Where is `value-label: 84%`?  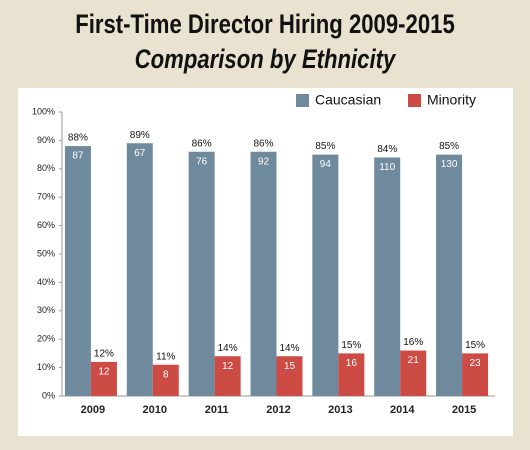
value-label: 84% is located at coordinates (387, 149).